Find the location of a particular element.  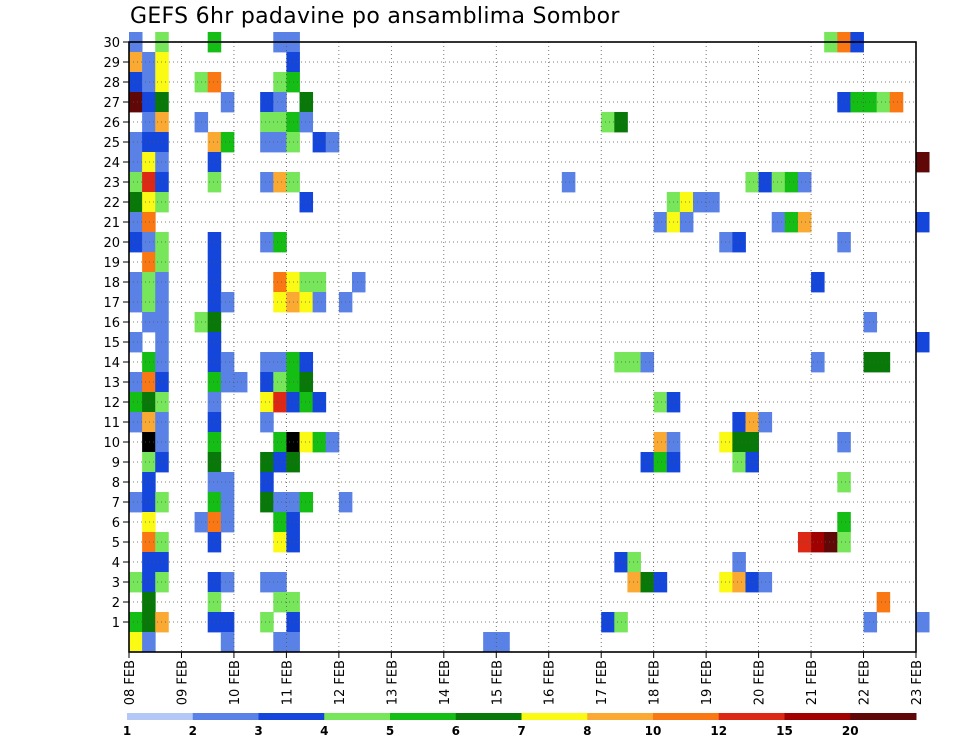

y-tick-label: 23 is located at coordinates (111, 183).